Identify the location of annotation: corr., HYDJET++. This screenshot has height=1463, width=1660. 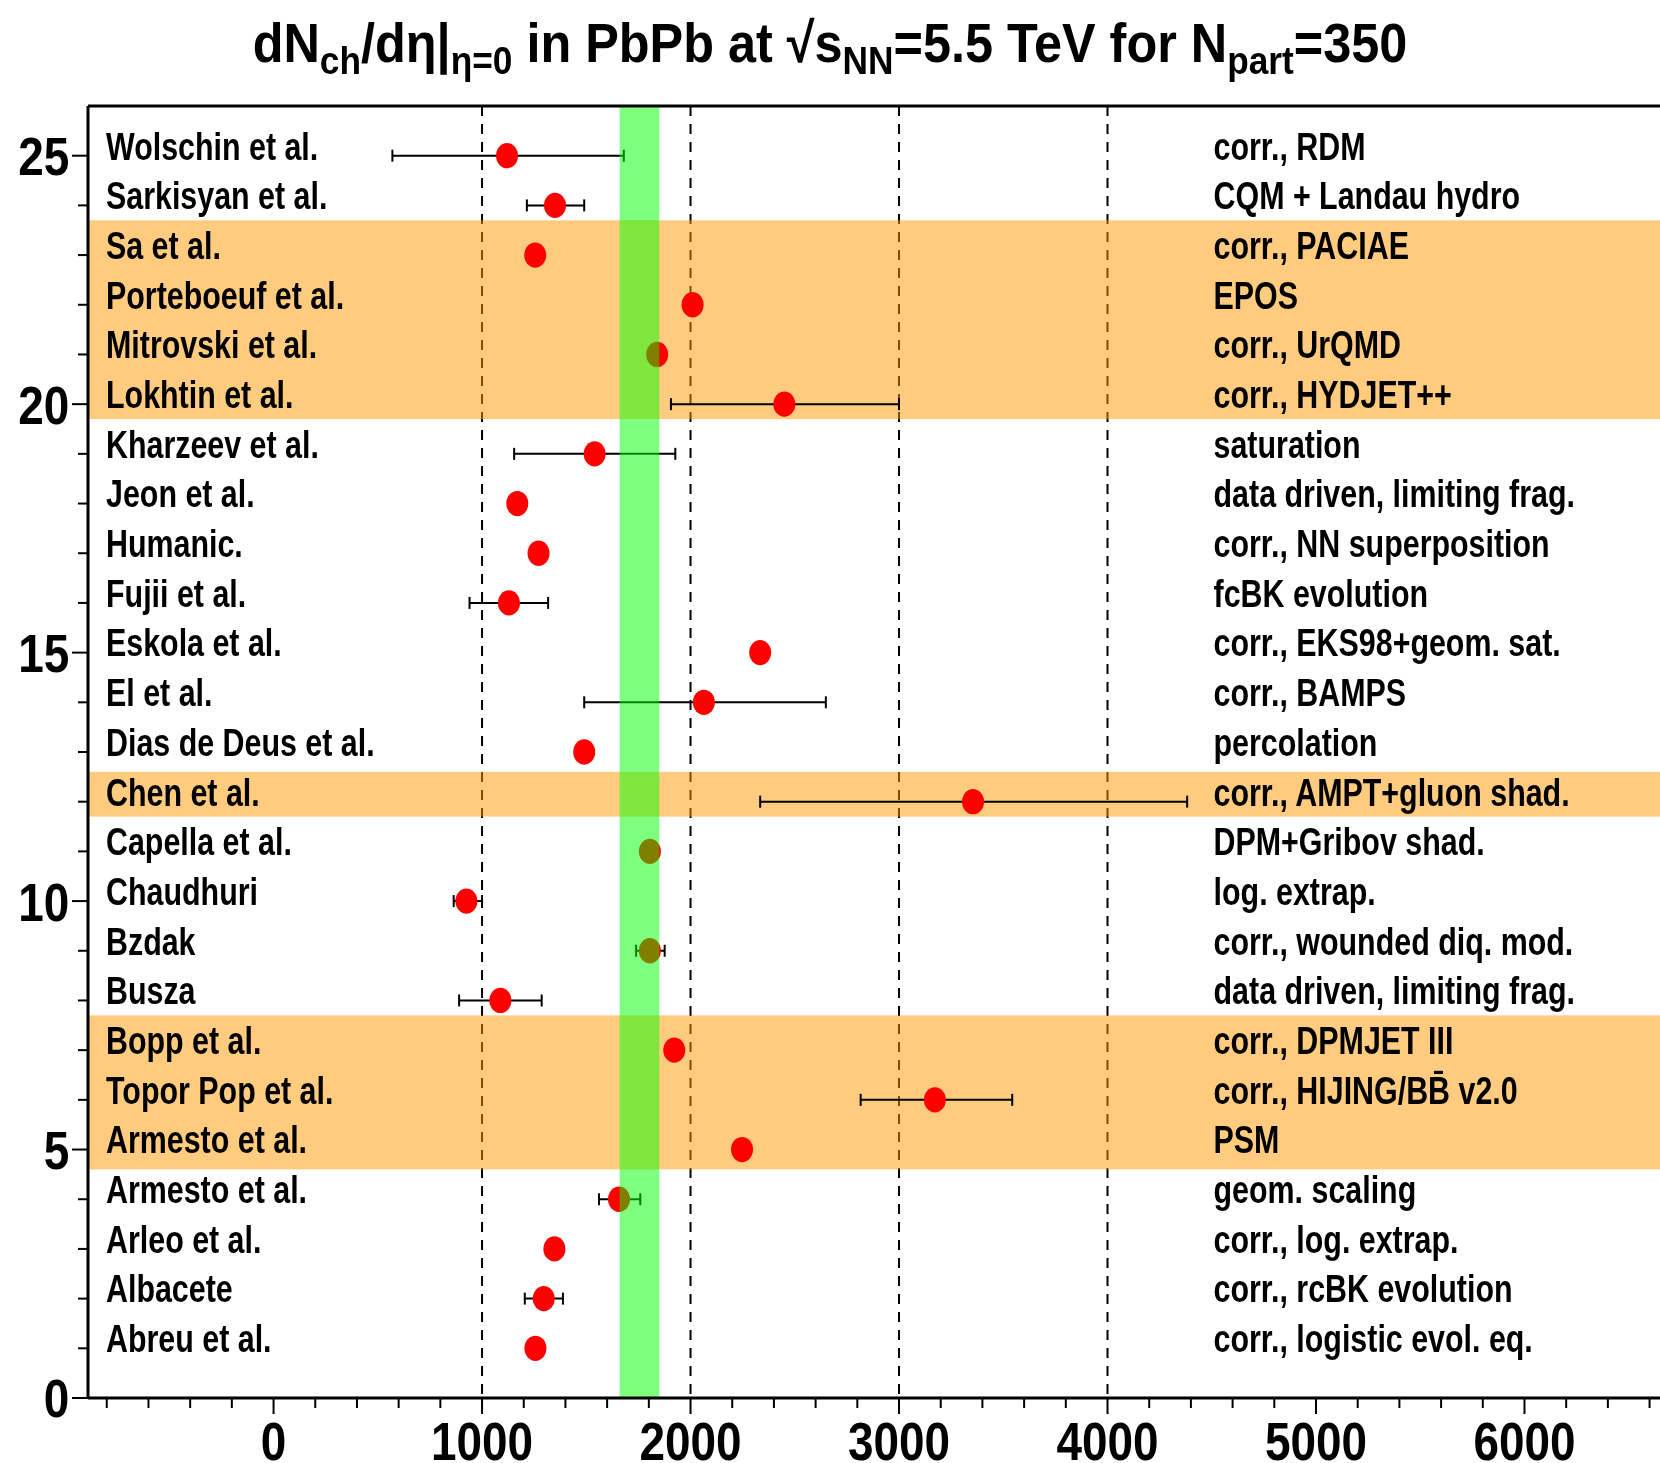
(1332, 394).